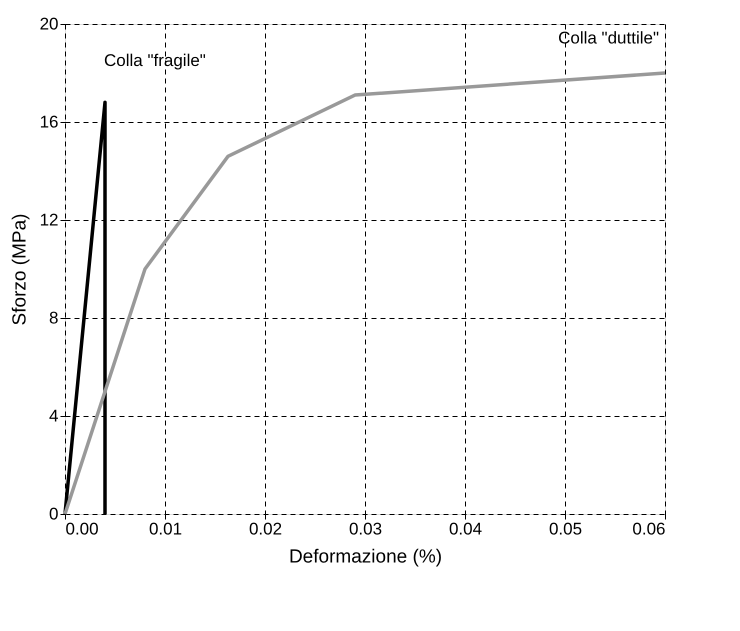  What do you see at coordinates (265, 529) in the screenshot?
I see `x-tick-label: 0.02` at bounding box center [265, 529].